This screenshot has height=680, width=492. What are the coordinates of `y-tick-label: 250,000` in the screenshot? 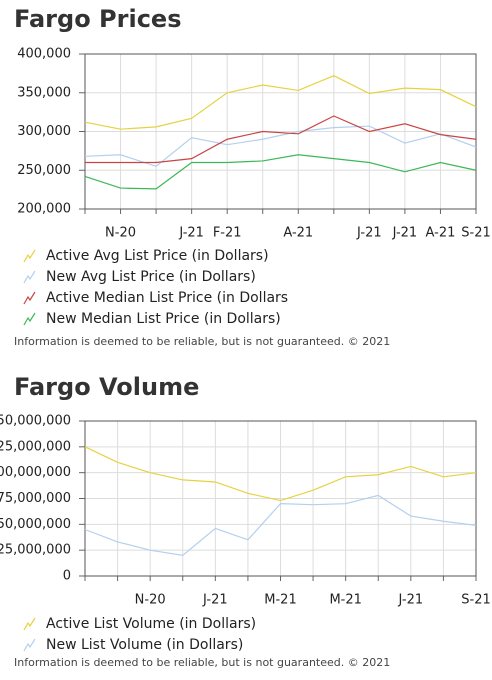 It's located at (44, 170).